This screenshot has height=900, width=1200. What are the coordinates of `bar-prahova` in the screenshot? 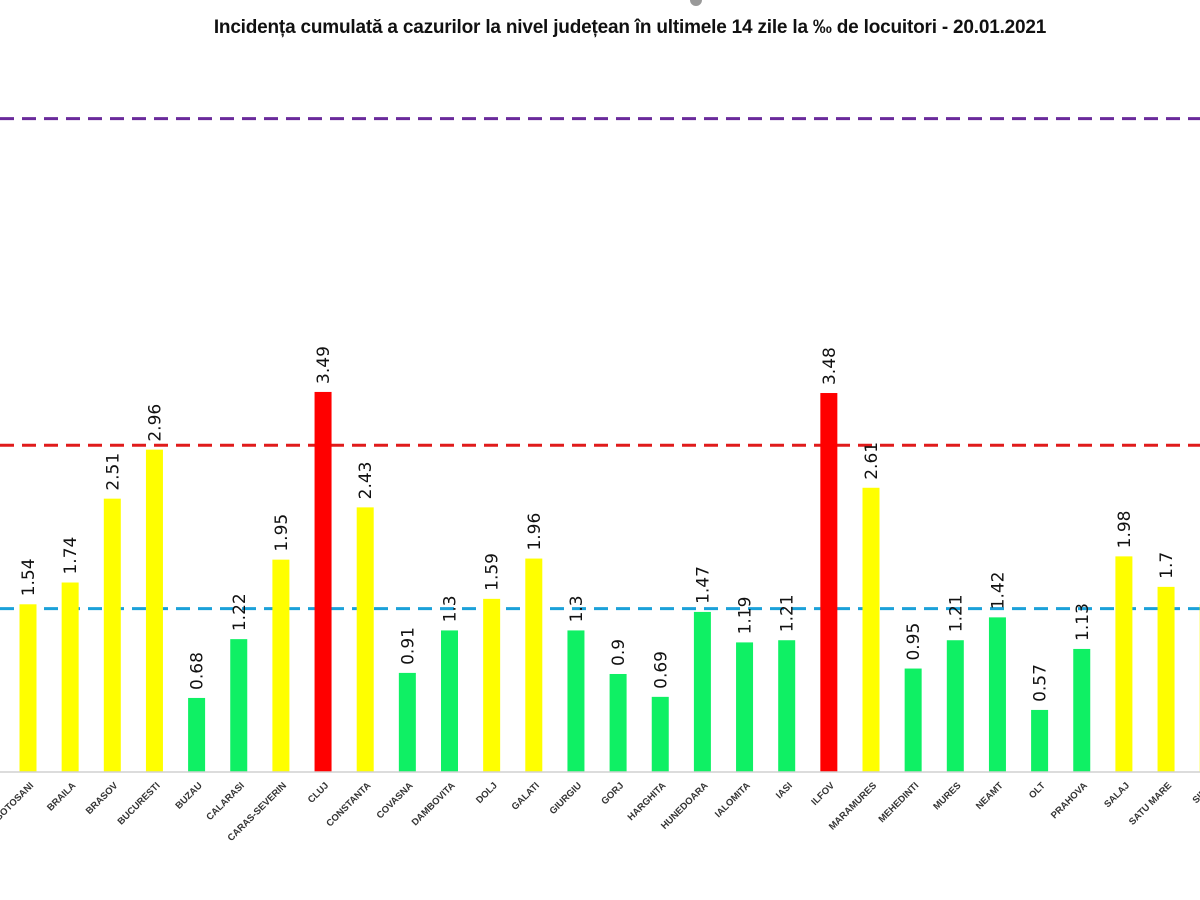 It's located at (1082, 710).